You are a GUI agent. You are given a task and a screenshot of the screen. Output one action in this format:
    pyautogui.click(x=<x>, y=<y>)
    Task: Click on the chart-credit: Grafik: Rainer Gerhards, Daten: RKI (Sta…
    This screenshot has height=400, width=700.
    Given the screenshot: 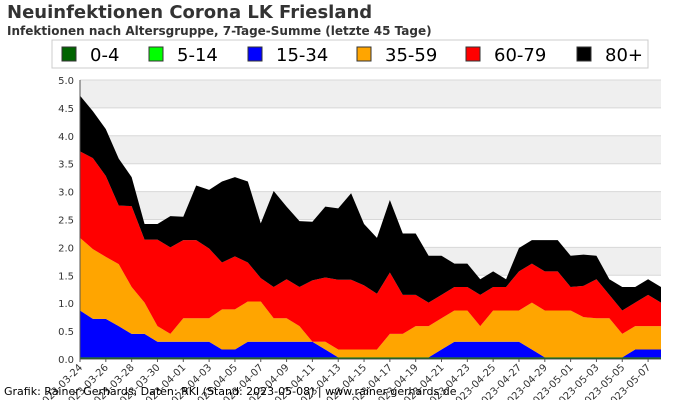 What is the action you would take?
    pyautogui.click(x=230, y=391)
    